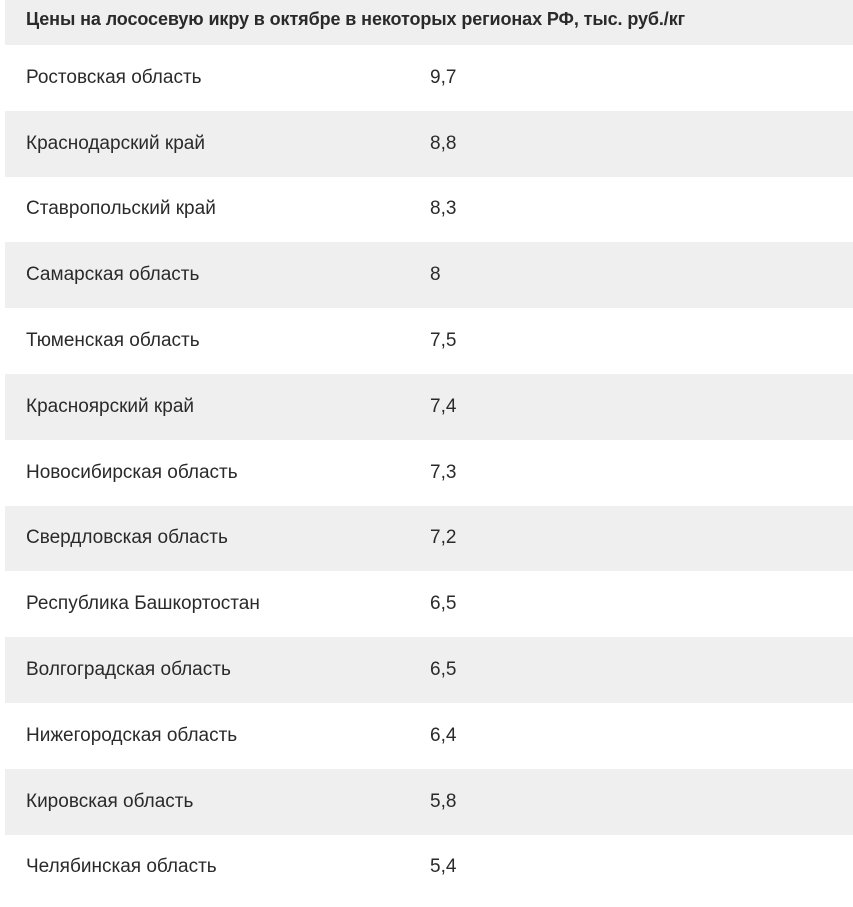 The width and height of the screenshot is (853, 907). I want to click on region-cell: Самарская область, so click(113, 275).